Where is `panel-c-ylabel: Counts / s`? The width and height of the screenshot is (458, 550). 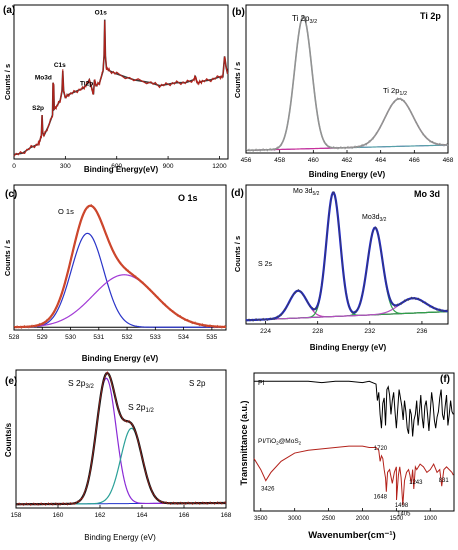 panel-c-ylabel: Counts / s is located at coordinates (7, 258).